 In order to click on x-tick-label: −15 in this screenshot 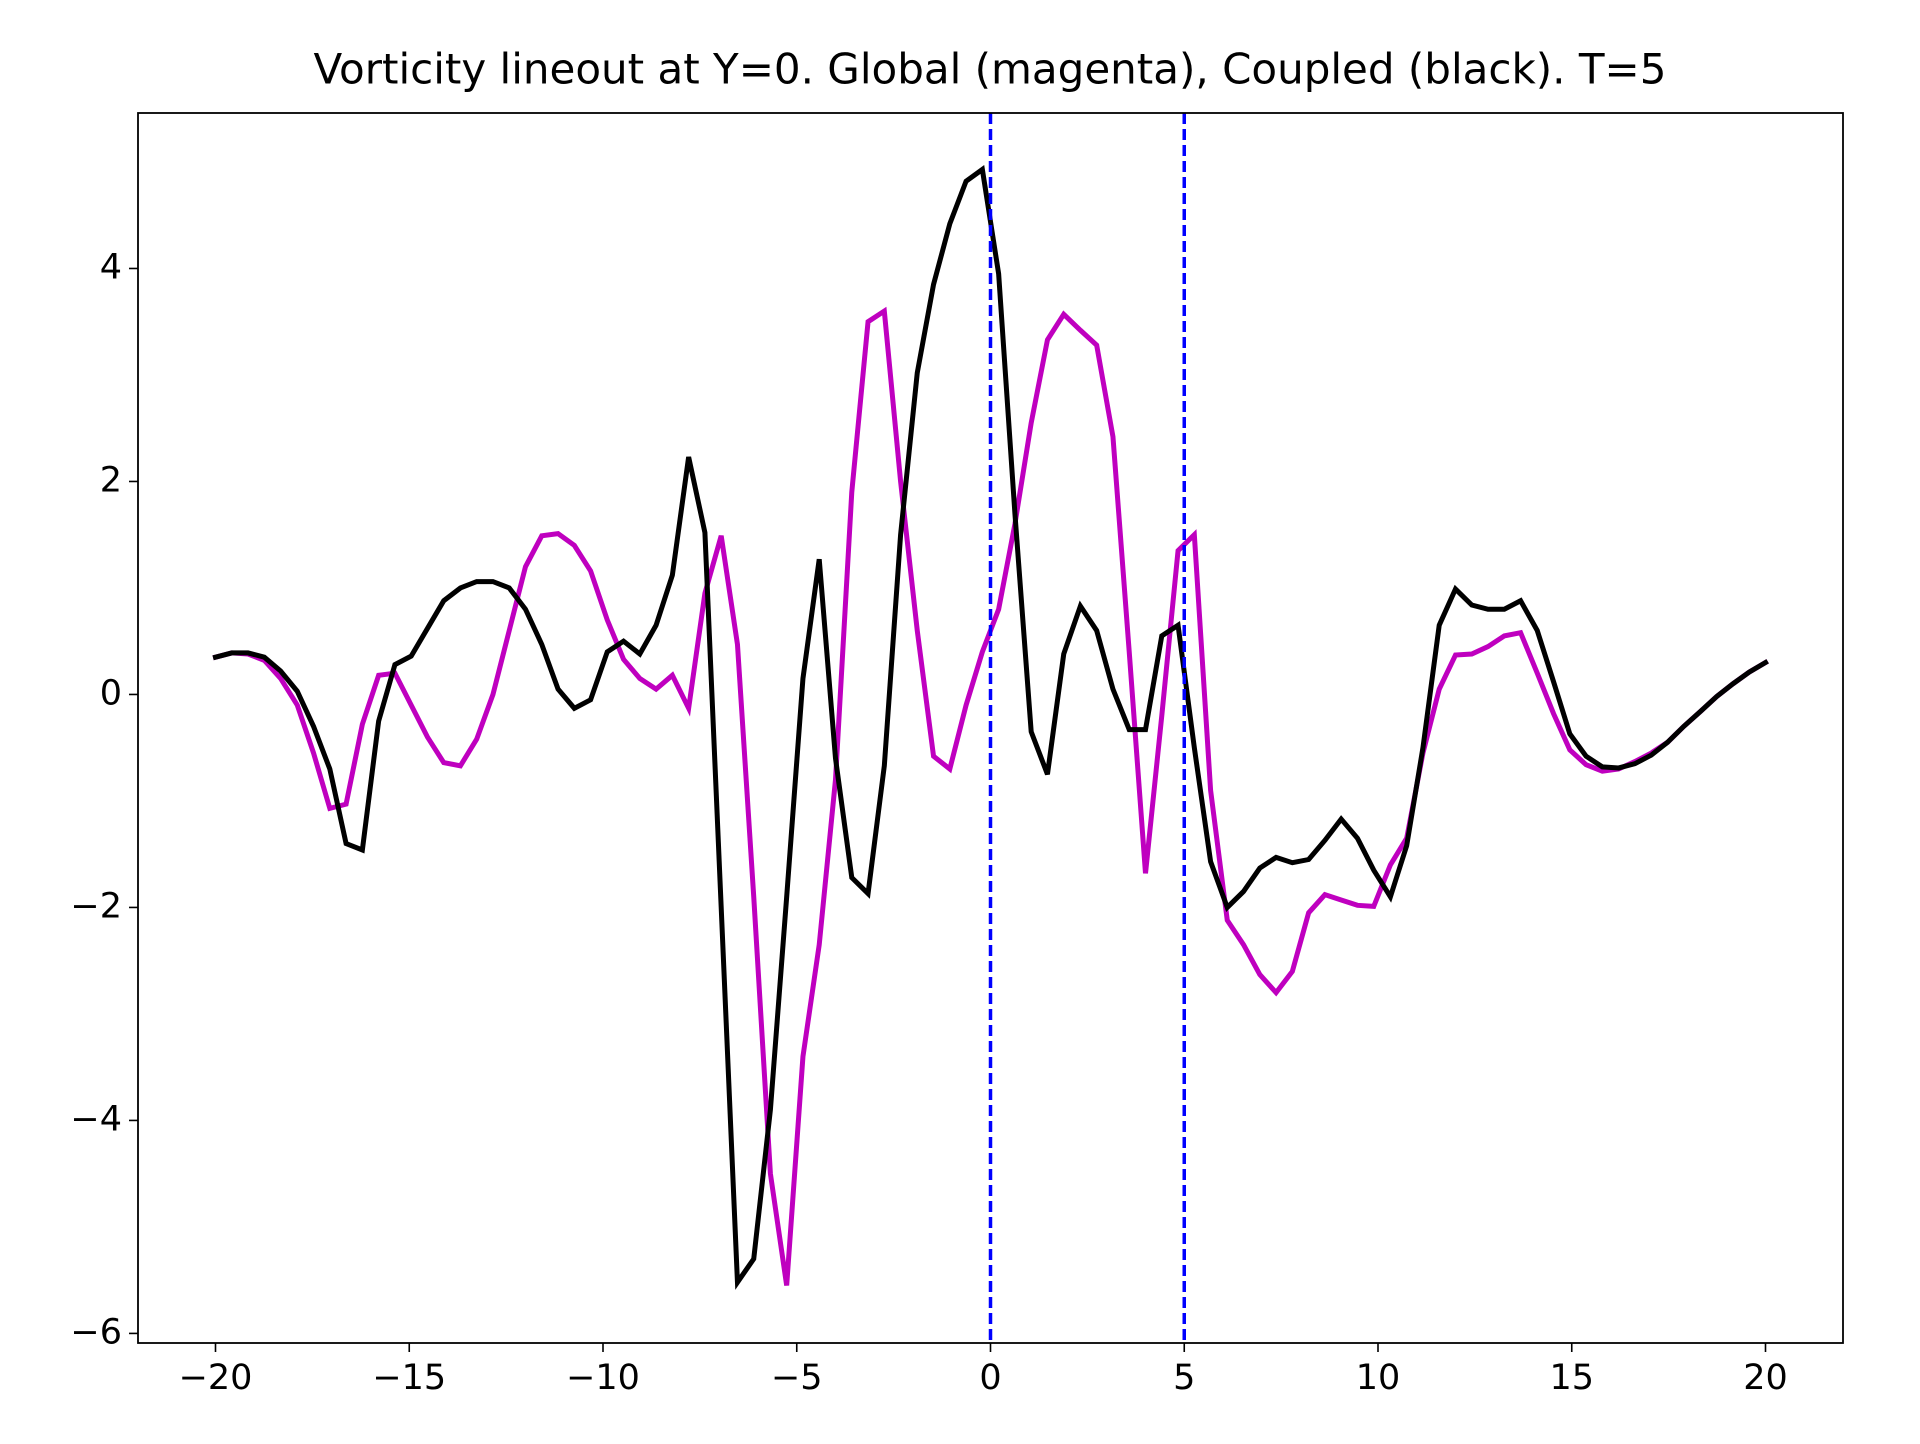, I will do `click(409, 1378)`.